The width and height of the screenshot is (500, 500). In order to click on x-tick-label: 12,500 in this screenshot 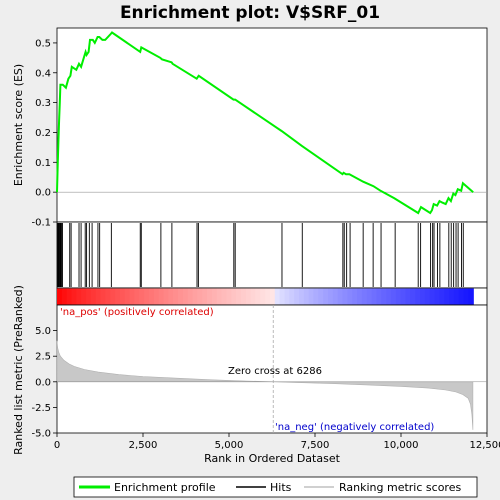, I will do `click(485, 445)`.